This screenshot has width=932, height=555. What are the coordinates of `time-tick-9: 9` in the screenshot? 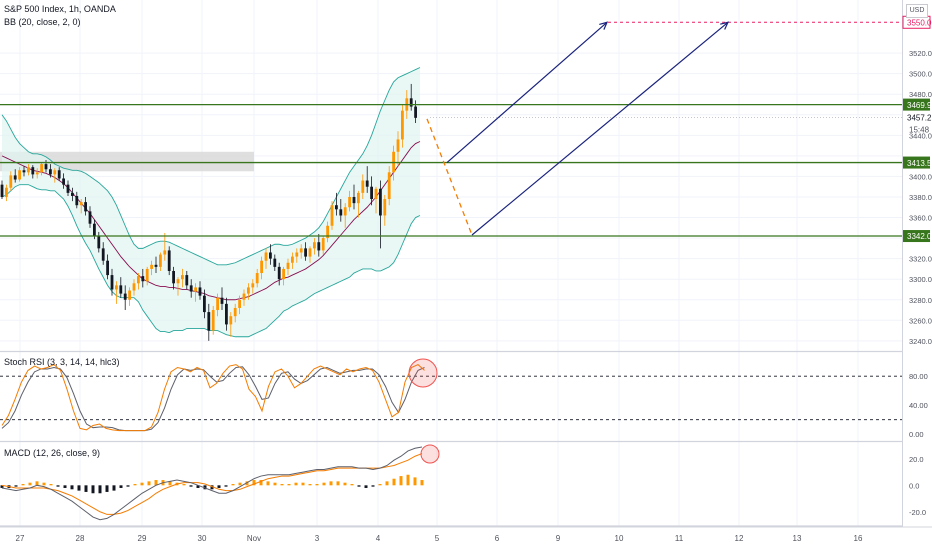 It's located at (558, 538).